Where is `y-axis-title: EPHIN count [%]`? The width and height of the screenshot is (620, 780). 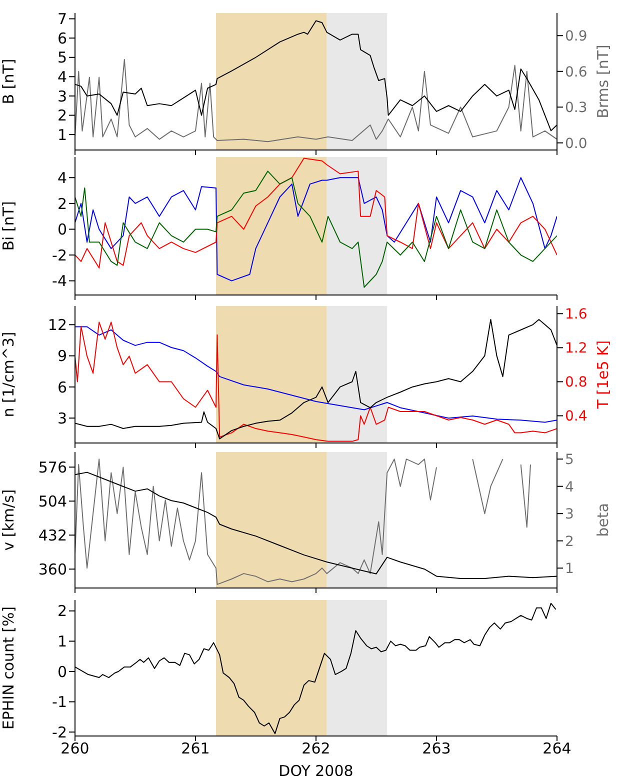 y-axis-title: EPHIN count [%] is located at coordinates (9, 668).